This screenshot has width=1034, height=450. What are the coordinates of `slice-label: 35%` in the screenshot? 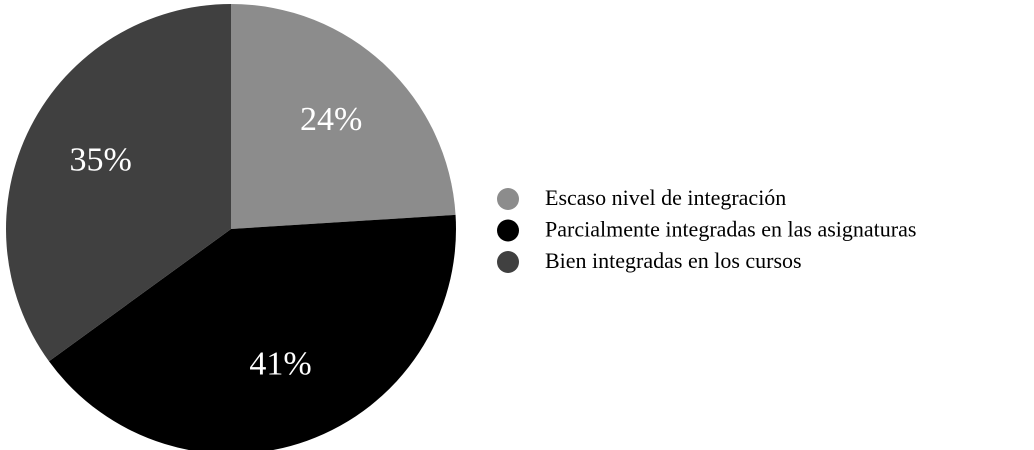 It's located at (101, 159).